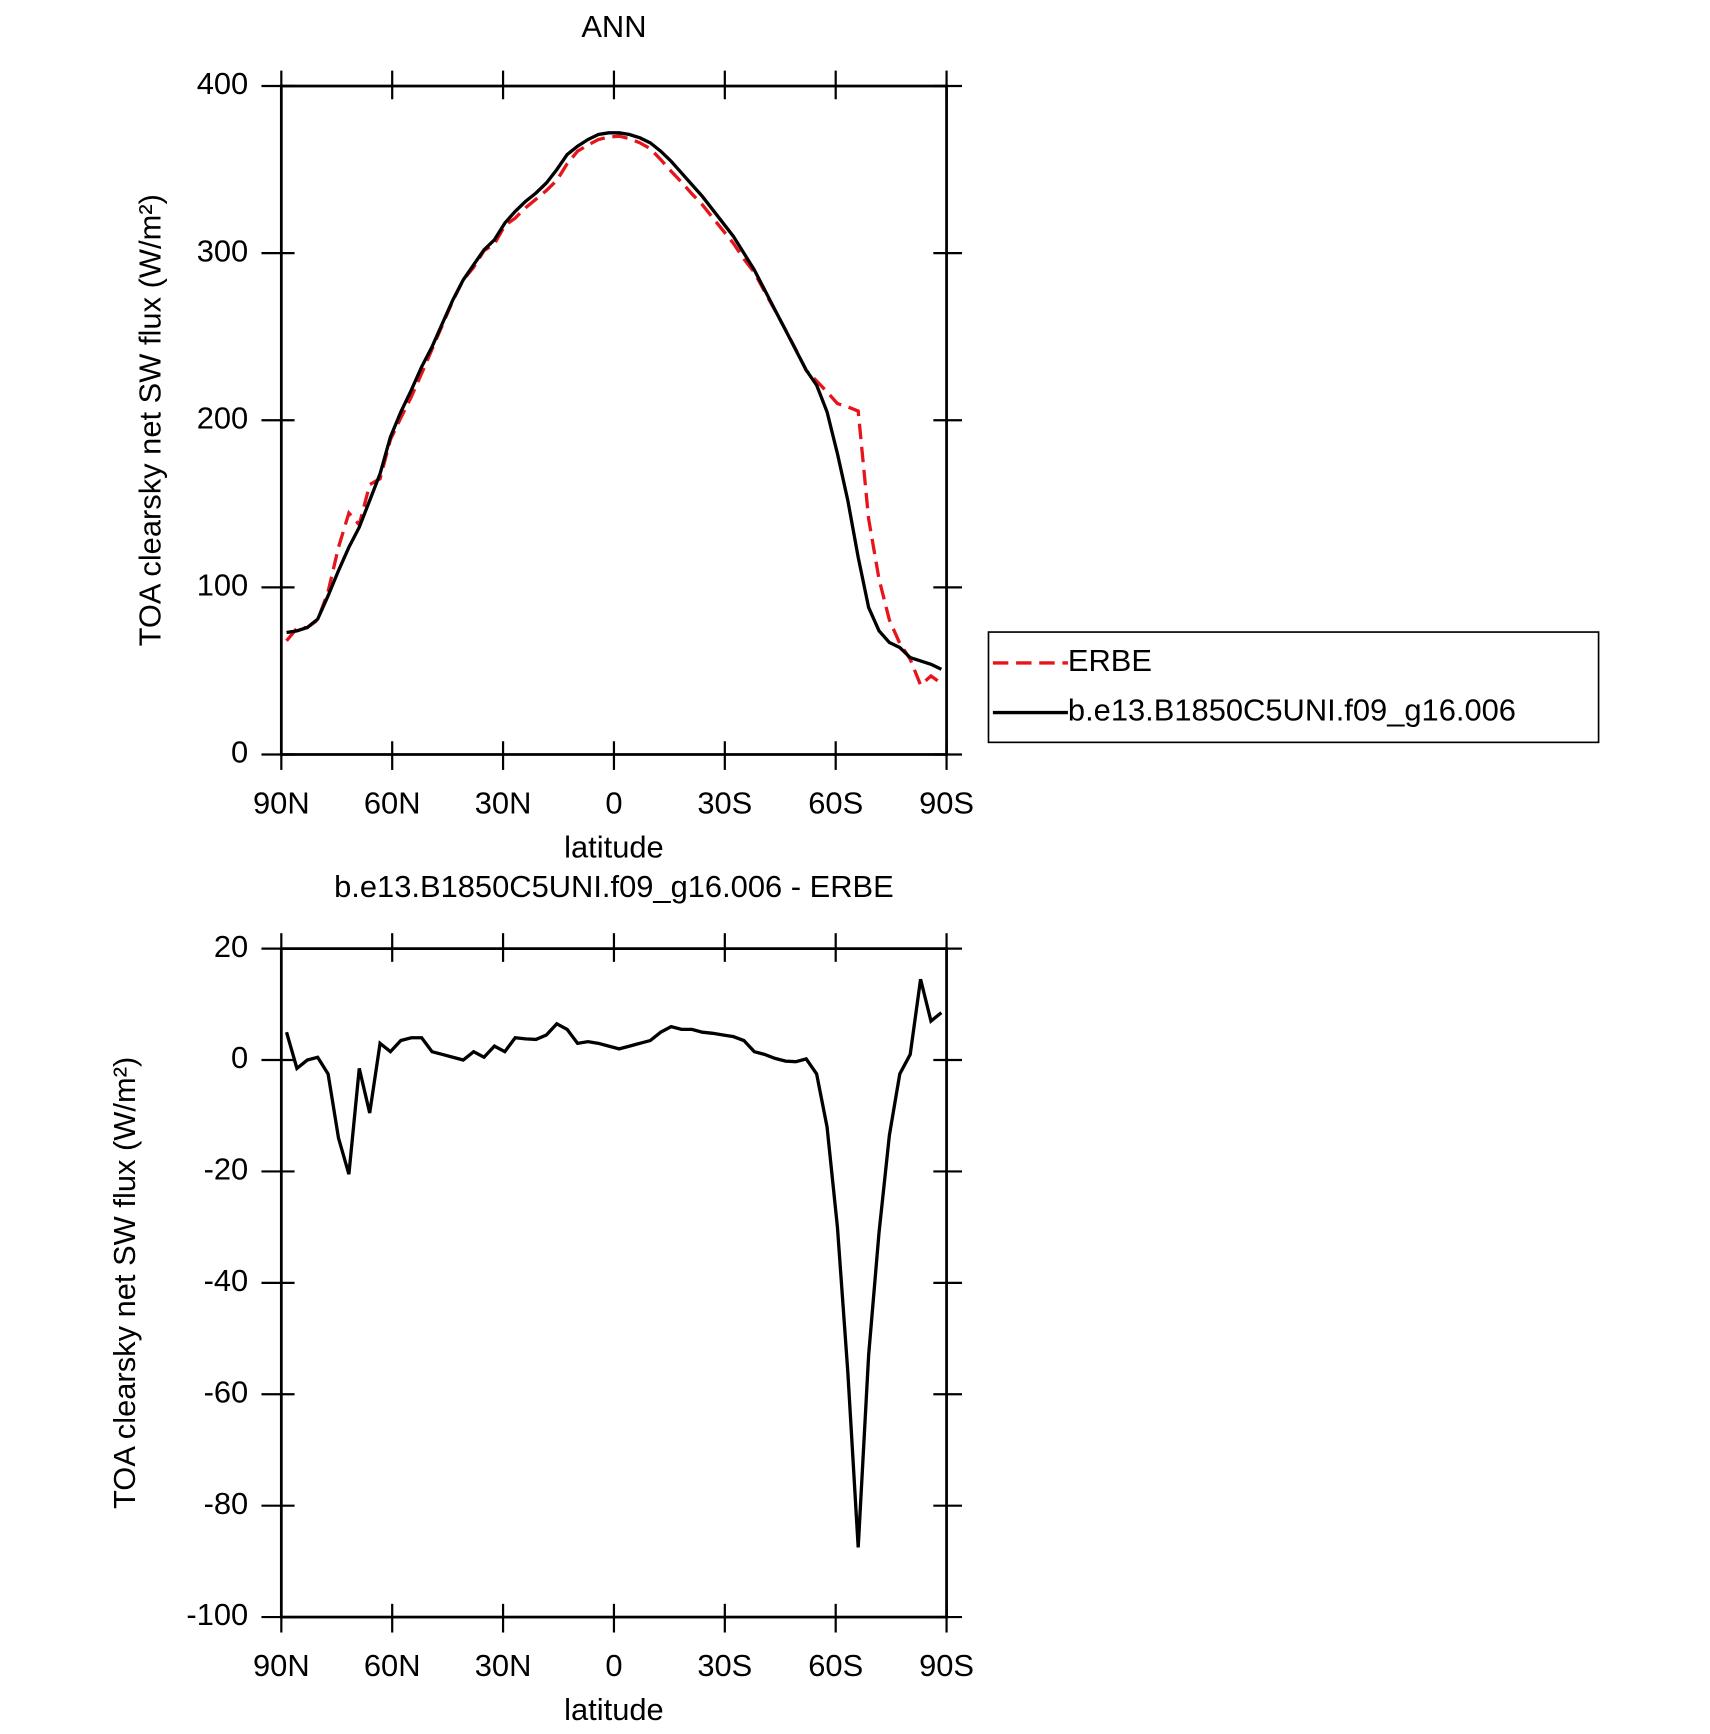 Image resolution: width=1710 pixels, height=1734 pixels. Describe the element at coordinates (614, 886) in the screenshot. I see `chart-title: b.e13.B1850C5UNI.f09_g16.006 - ERBE` at that location.